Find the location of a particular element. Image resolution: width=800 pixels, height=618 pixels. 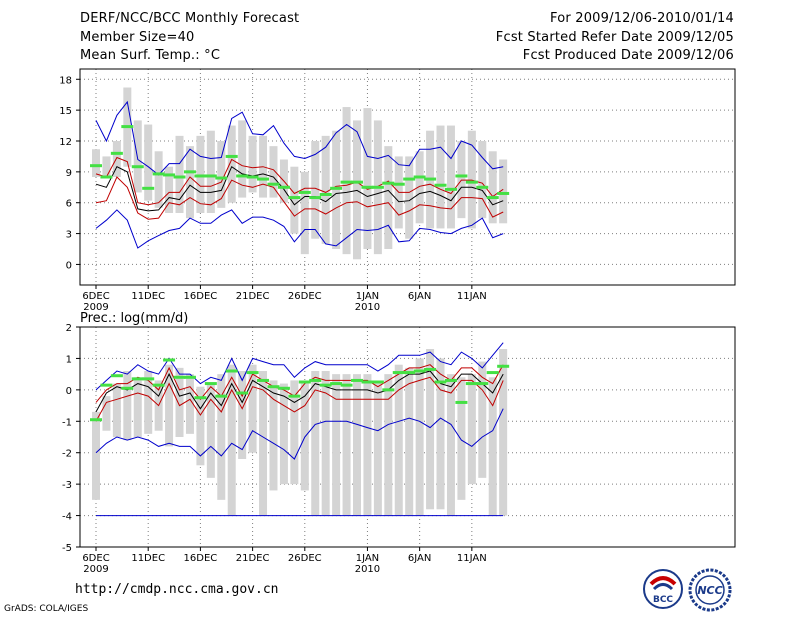

temp-line-lower-outer is located at coordinates (299, 229).